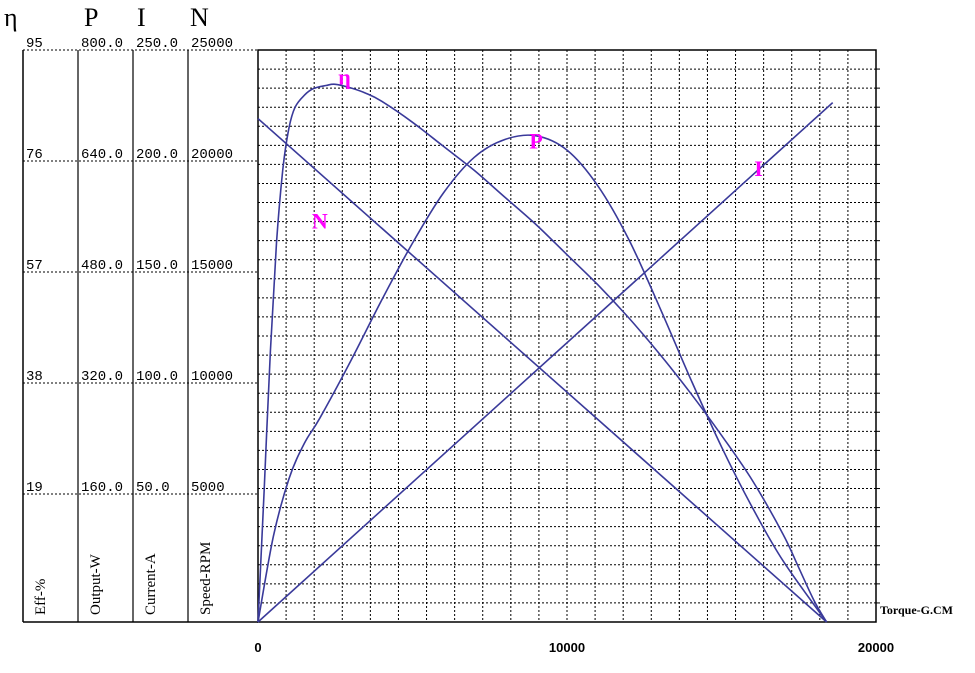  I want to click on axis-tick-label: 320.0, so click(102, 377).